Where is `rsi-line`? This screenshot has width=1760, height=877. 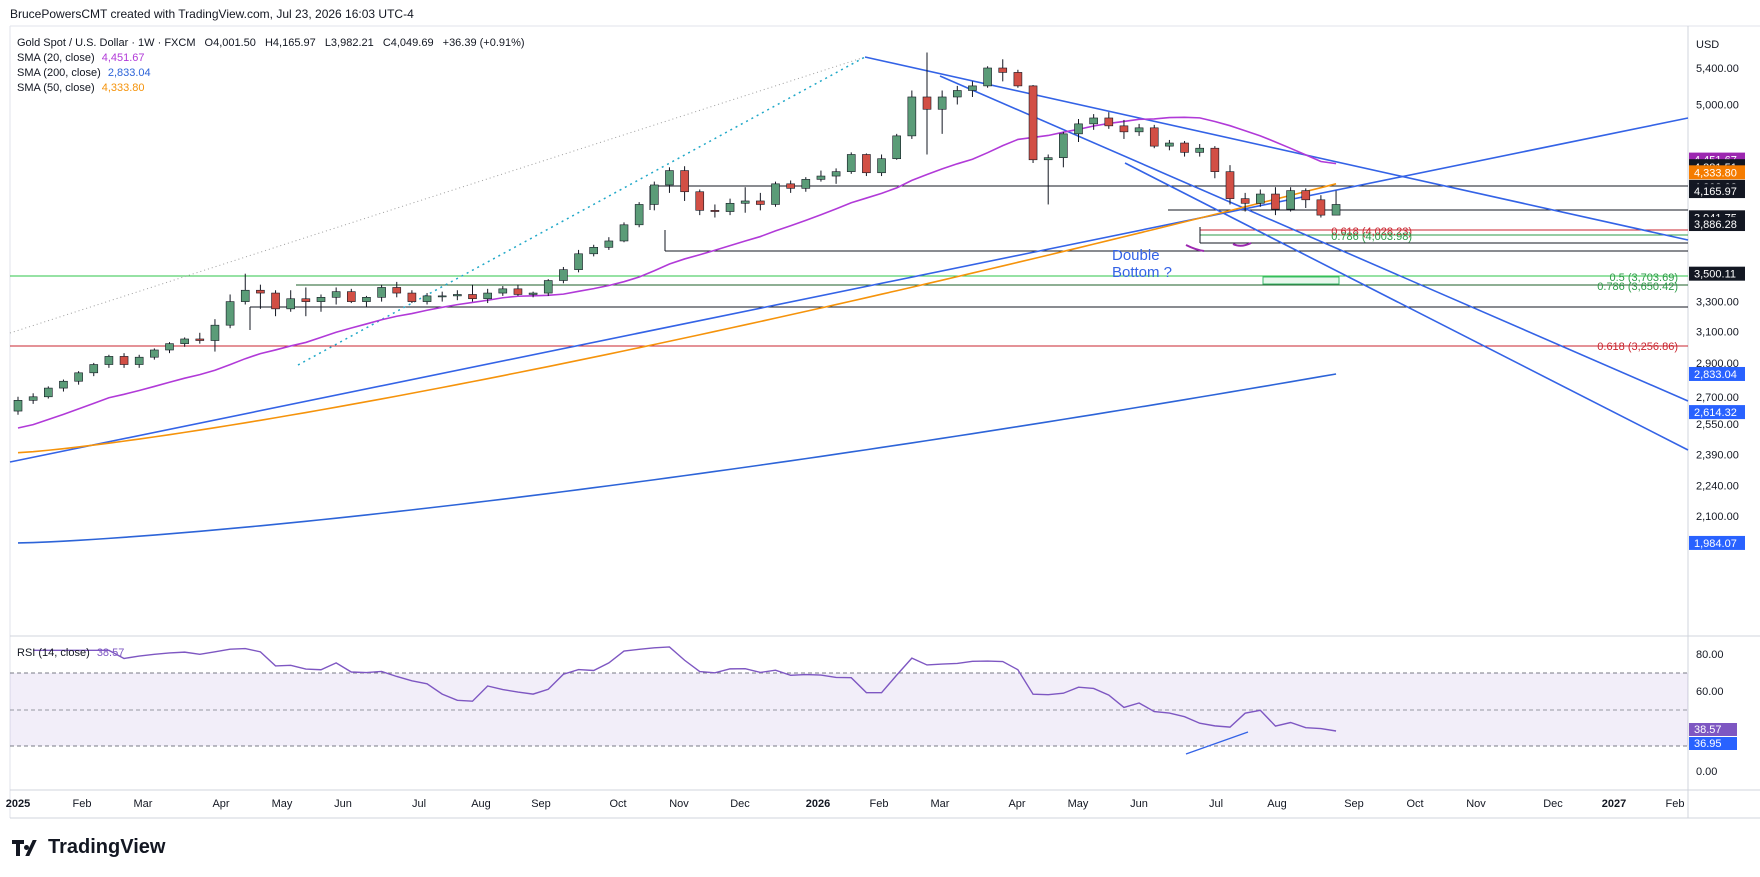 rsi-line is located at coordinates (685, 689).